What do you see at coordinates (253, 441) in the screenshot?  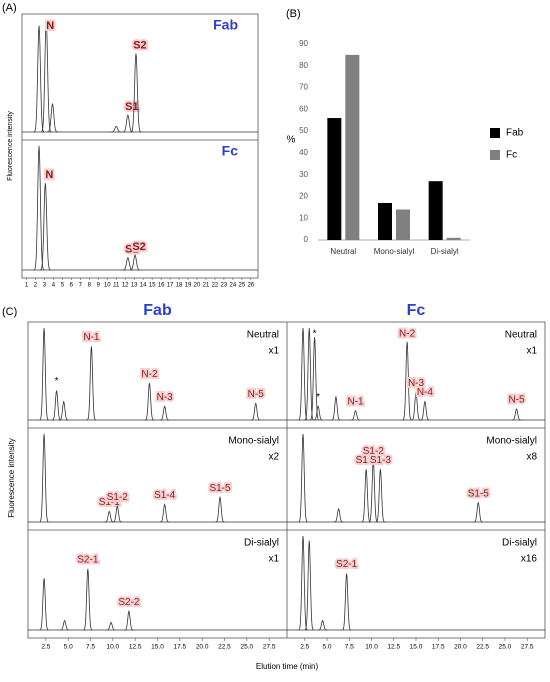 I see `cell-label: Mono-sialyl` at bounding box center [253, 441].